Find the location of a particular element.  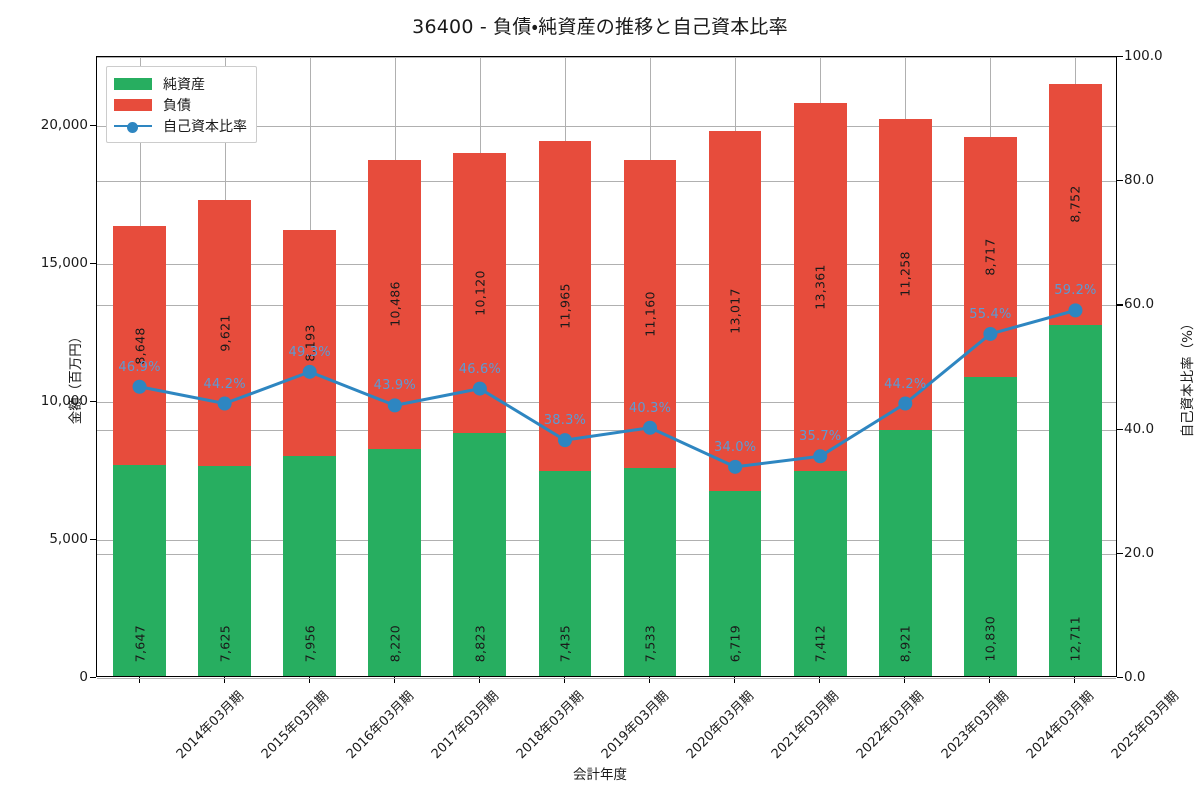

bar-stack: 6,719 13,017 is located at coordinates (735, 403).